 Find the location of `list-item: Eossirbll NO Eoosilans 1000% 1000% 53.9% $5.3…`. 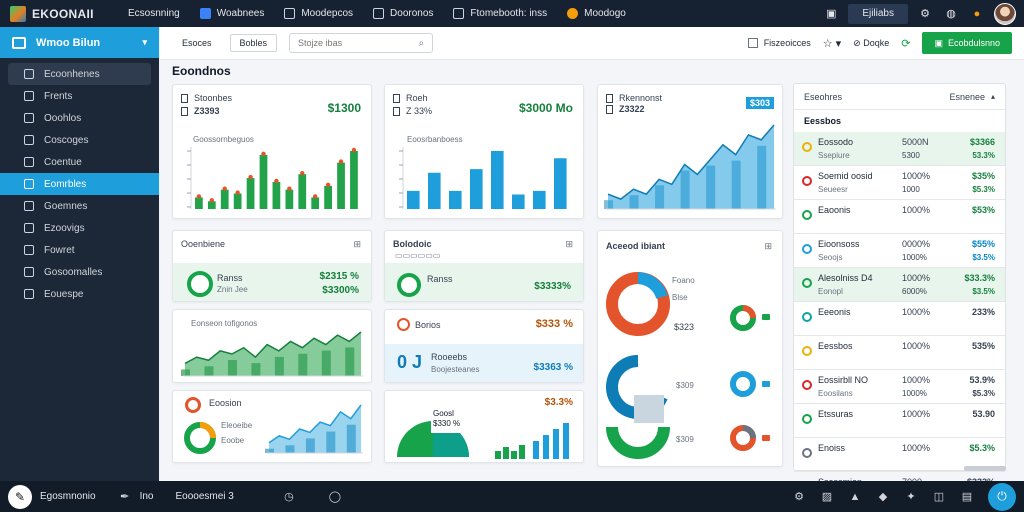

list-item: Eossirbll NO Eoosilans 1000% 1000% 53.9% $5.3… is located at coordinates (899, 387).